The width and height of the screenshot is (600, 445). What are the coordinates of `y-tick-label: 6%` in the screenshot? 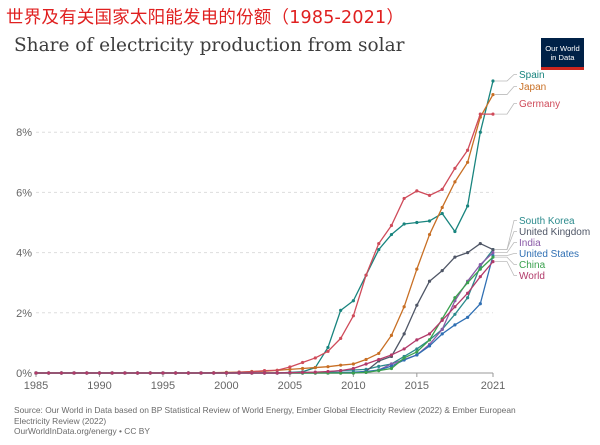 It's located at (24, 193).